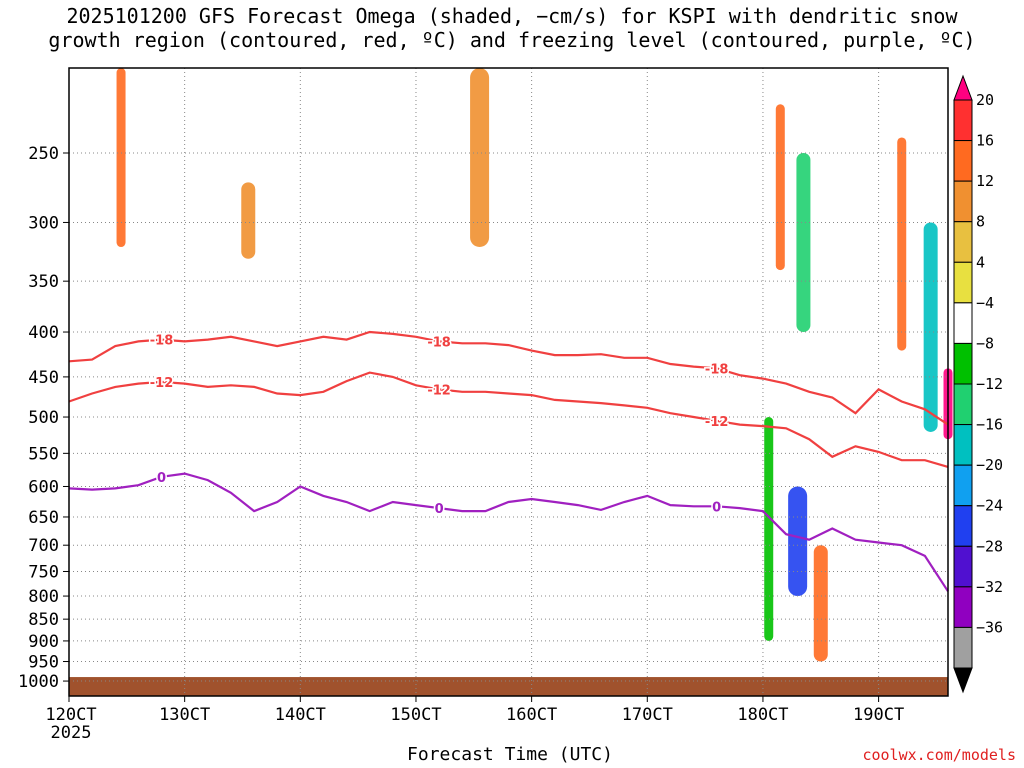 This screenshot has height=768, width=1024. Describe the element at coordinates (43, 487) in the screenshot. I see `y-tick-label: 600` at that location.